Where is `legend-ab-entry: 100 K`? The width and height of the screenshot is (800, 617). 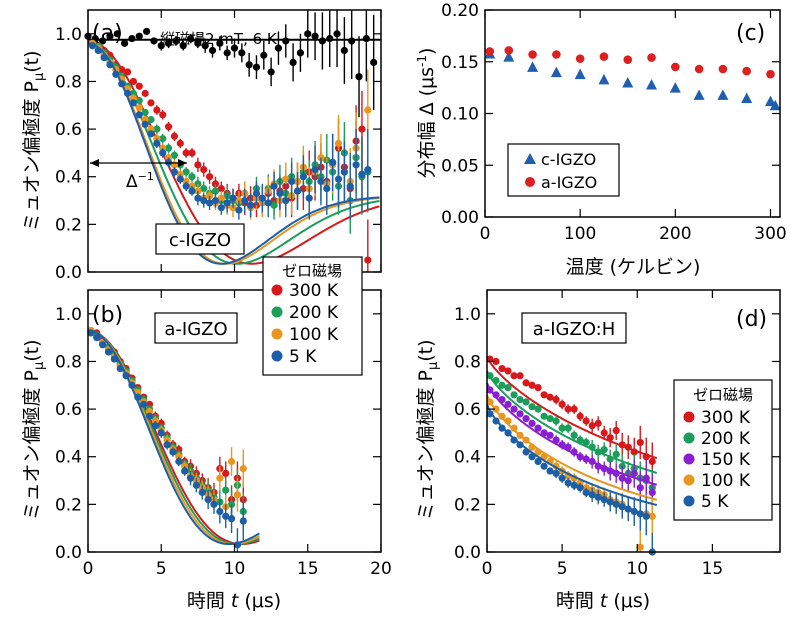
legend-ab-entry: 100 K is located at coordinates (314, 335).